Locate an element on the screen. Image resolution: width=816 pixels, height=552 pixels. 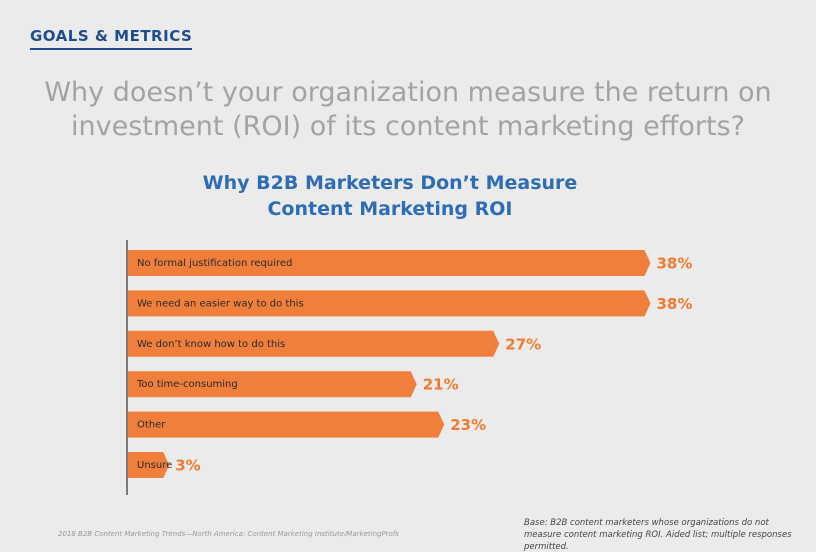
value-label: 21% is located at coordinates (441, 385).